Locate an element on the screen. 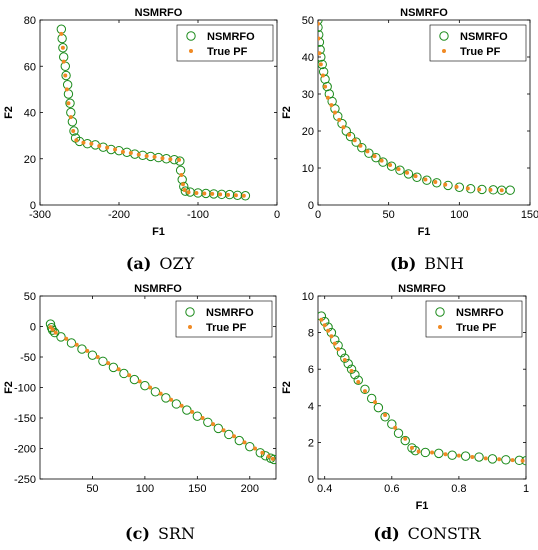  data-points is located at coordinates (416, 107).